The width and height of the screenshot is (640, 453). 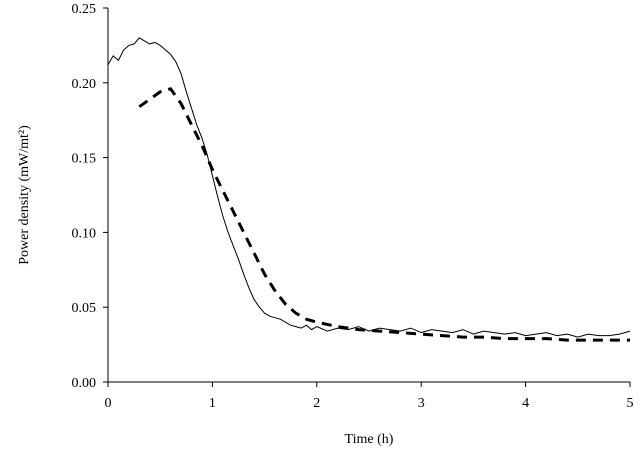 What do you see at coordinates (421, 403) in the screenshot?
I see `x-tick-label: 3` at bounding box center [421, 403].